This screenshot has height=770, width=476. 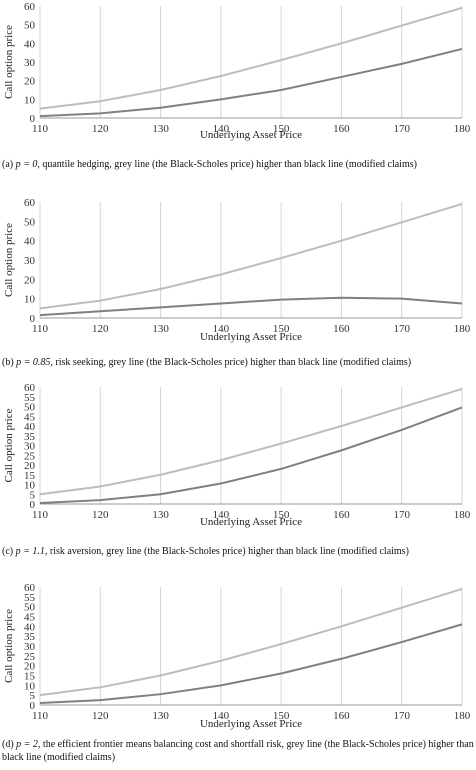 What do you see at coordinates (221, 716) in the screenshot?
I see `x-tick-label-d: 140` at bounding box center [221, 716].